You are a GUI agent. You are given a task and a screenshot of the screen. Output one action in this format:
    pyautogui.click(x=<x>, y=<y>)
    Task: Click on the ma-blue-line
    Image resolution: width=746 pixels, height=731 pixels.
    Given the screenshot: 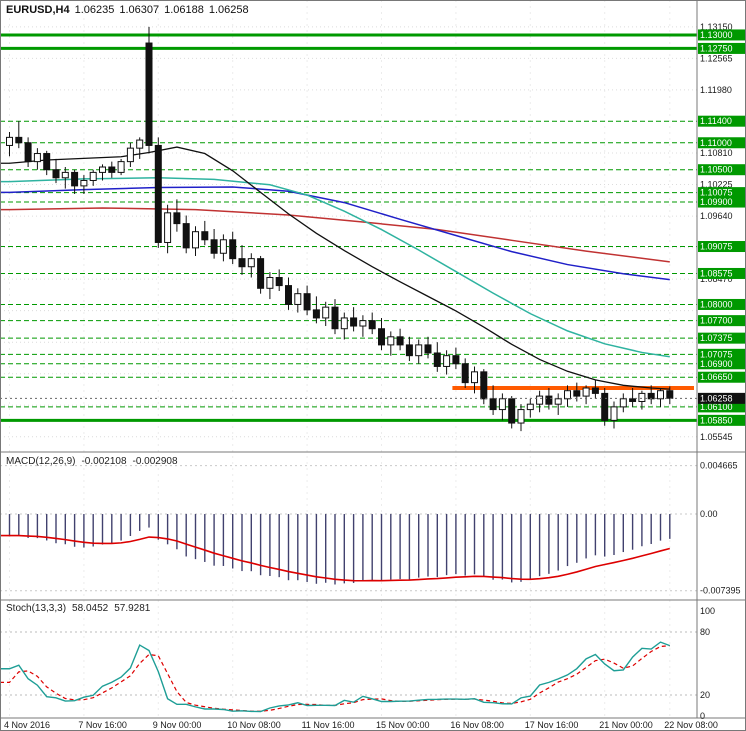 What is the action you would take?
    pyautogui.click(x=335, y=233)
    